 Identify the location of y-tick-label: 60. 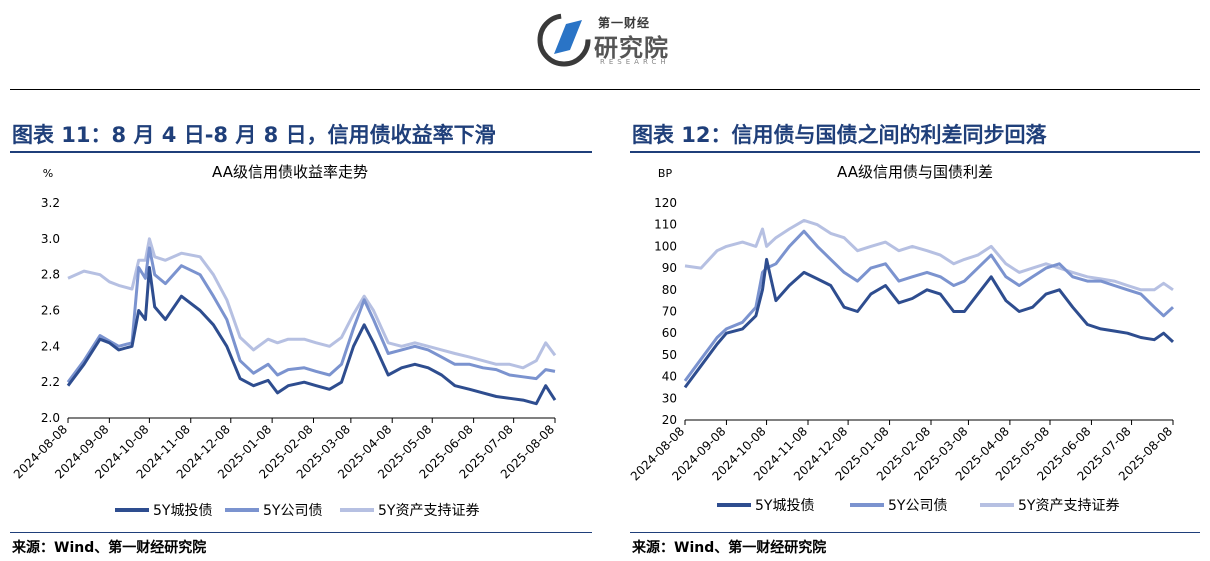
(669, 333).